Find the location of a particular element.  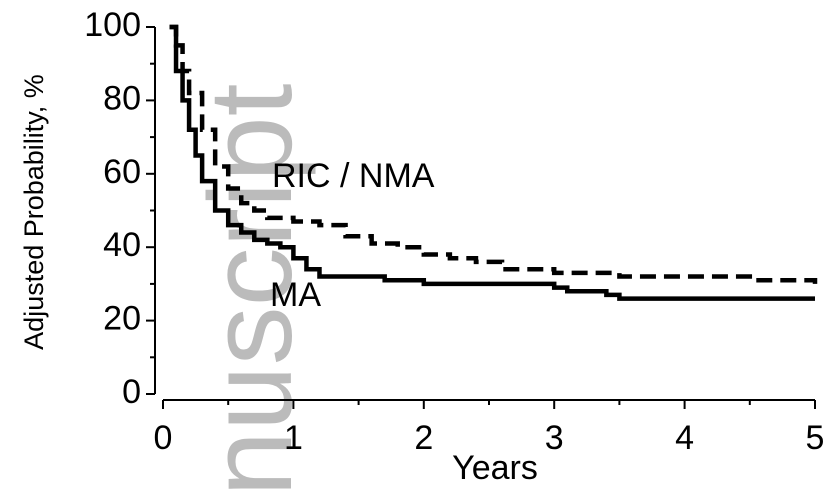

annotation: RIC / NMA is located at coordinates (353, 176).